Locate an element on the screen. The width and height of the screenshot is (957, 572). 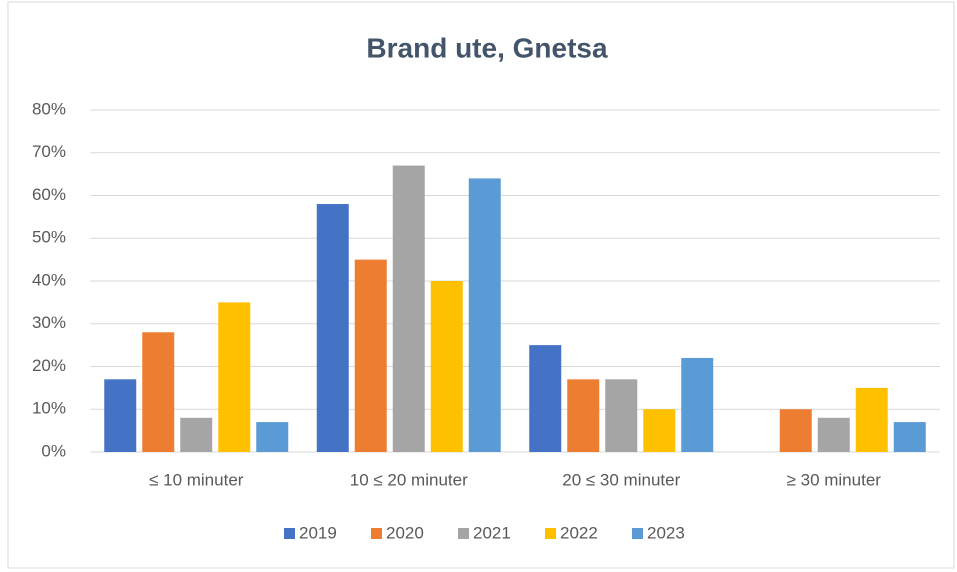
legend-label: 2019 is located at coordinates (318, 532).